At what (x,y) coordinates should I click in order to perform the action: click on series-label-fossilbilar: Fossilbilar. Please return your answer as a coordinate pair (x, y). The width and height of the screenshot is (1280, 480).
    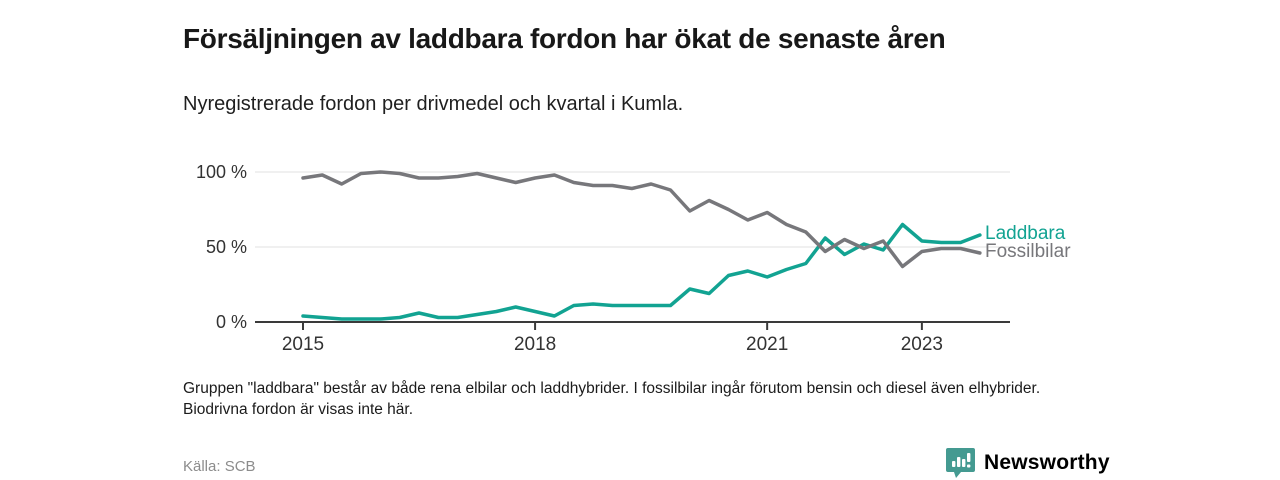
    Looking at the image, I should click on (1028, 251).